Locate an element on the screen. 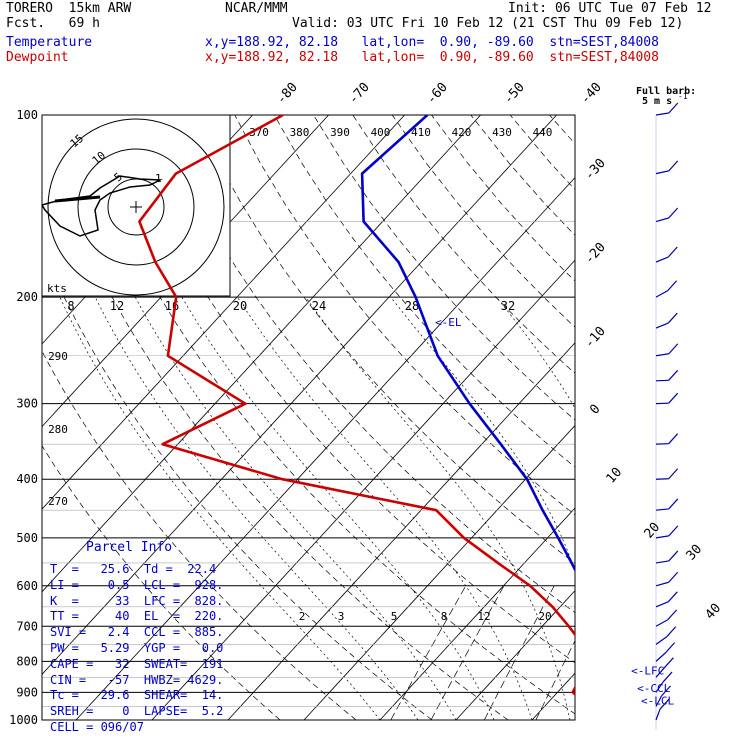 The height and width of the screenshot is (740, 740). parcel-info-row: CAPE = 32 SWEAT= 191 is located at coordinates (137, 663).